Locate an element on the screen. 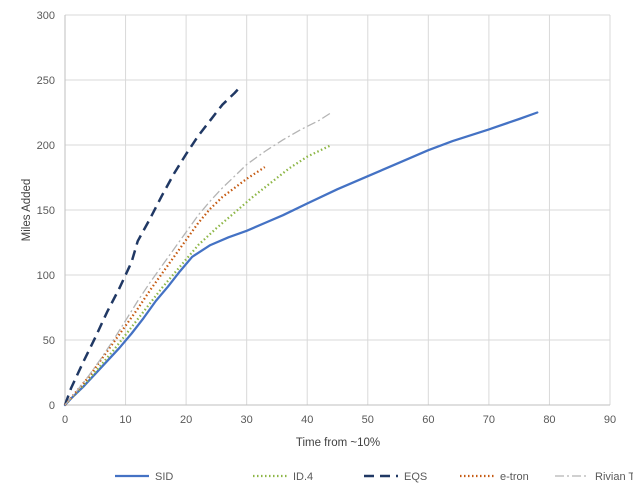 This screenshot has width=633, height=496. y-tick-label: 200 is located at coordinates (46, 146).